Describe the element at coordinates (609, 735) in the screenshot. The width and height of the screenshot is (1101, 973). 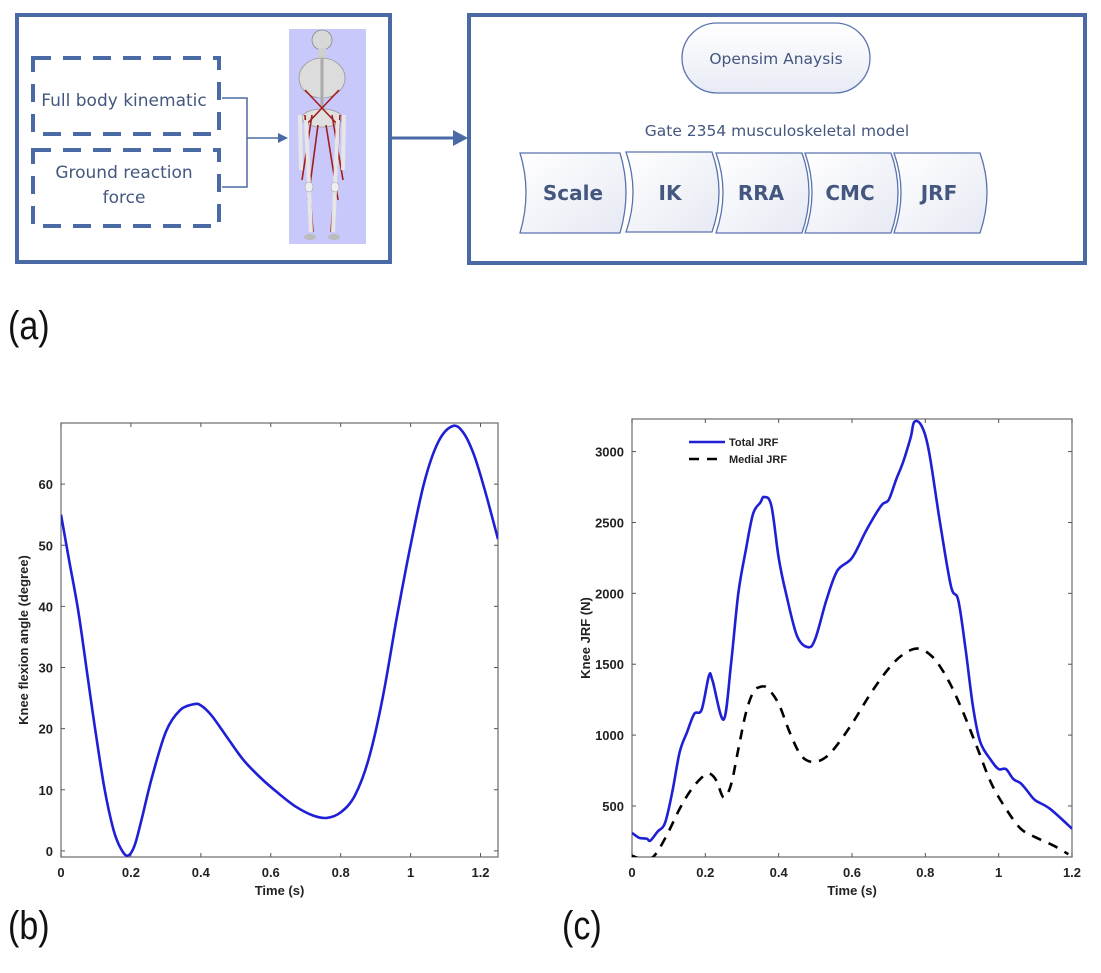
I see `y-tick-label: 1000` at that location.